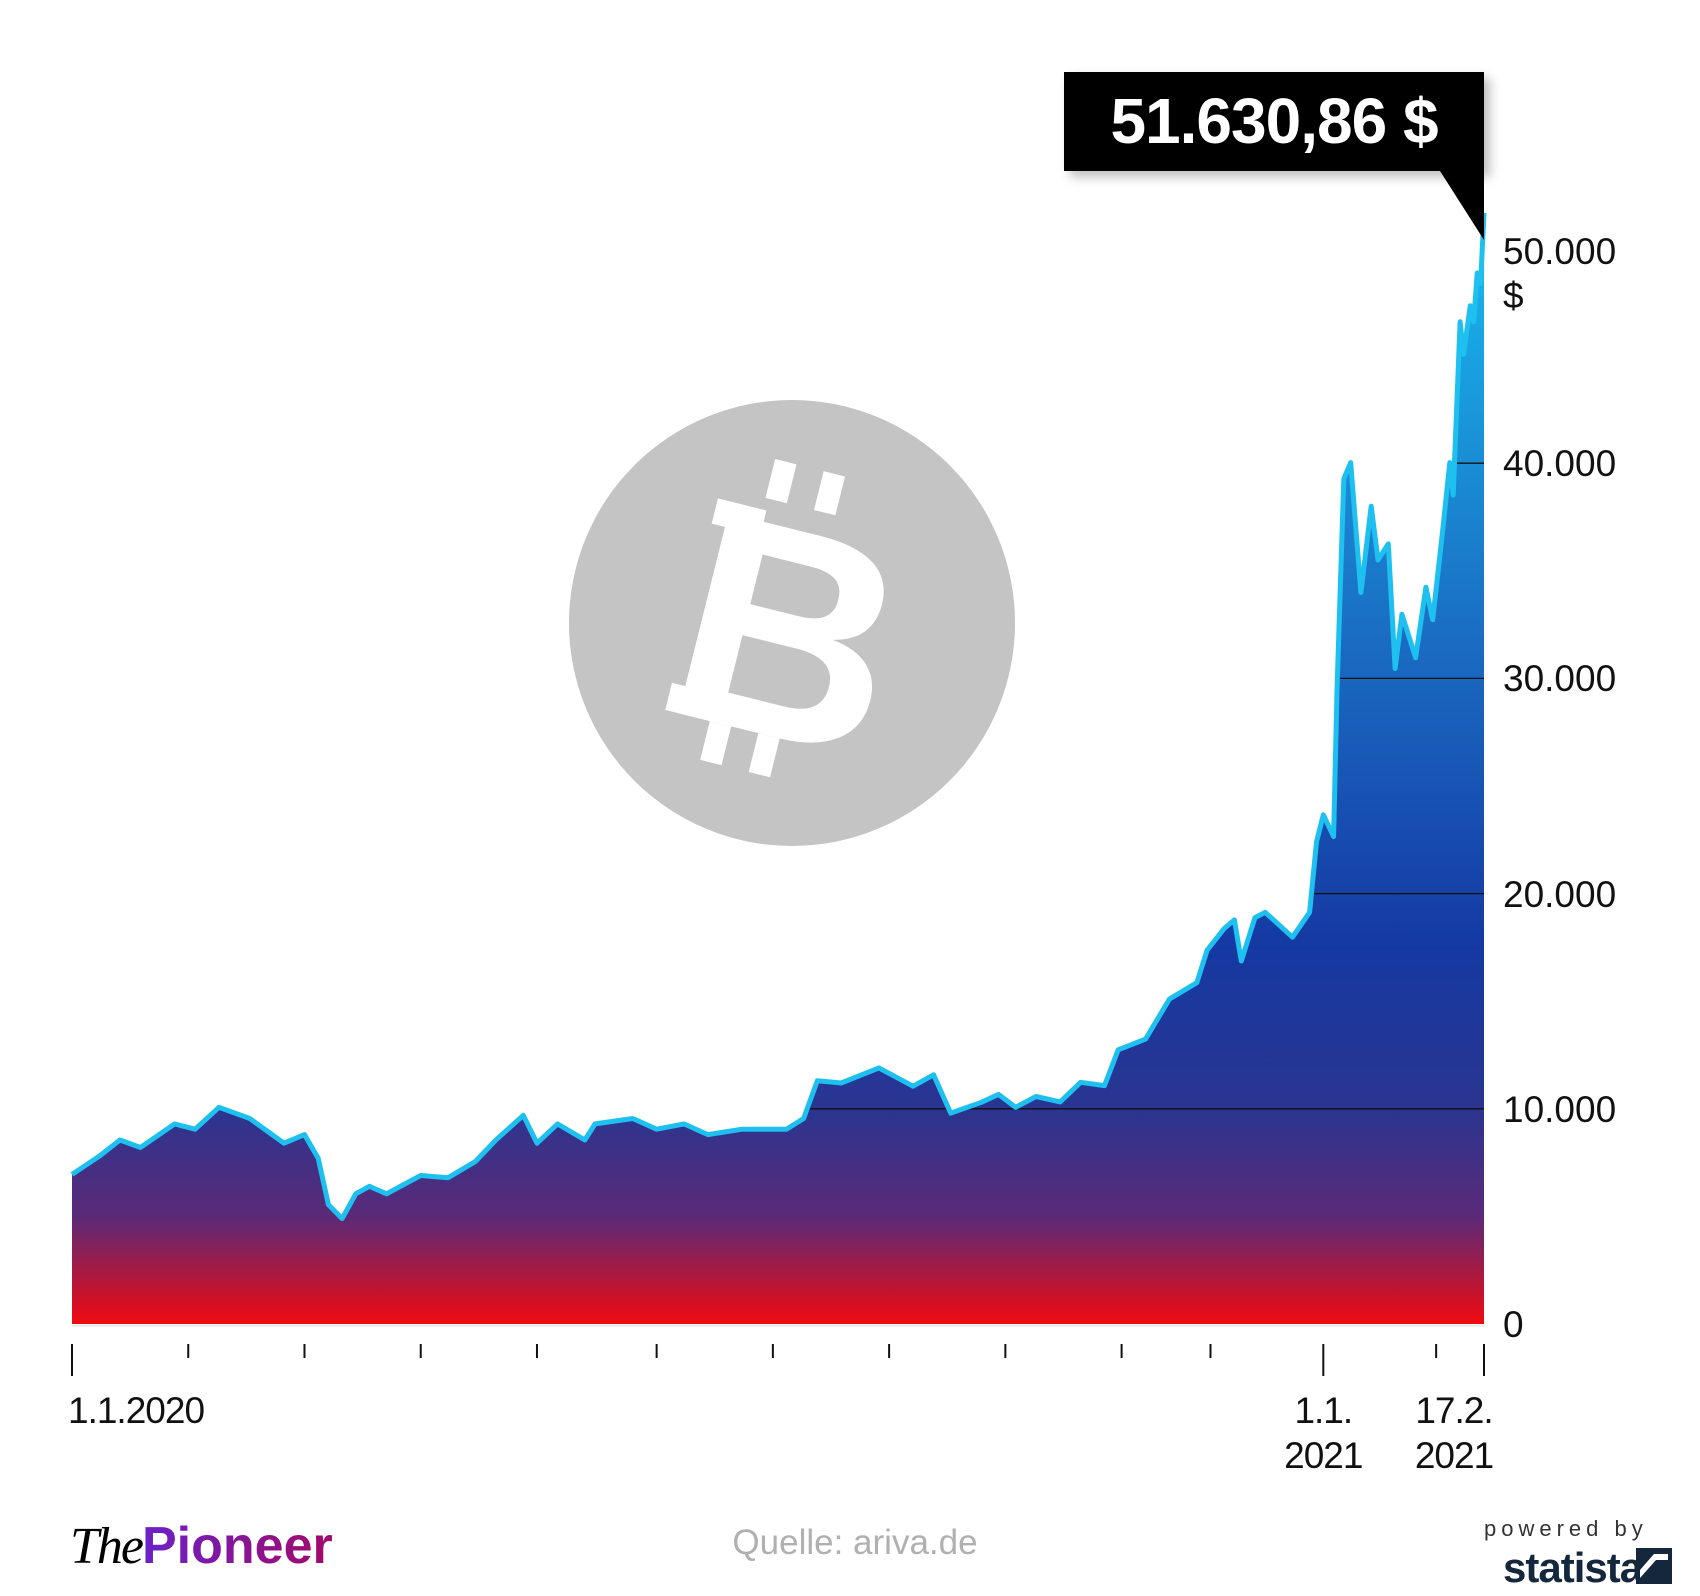  Describe the element at coordinates (1513, 1324) in the screenshot. I see `y-tick-label: 0` at that location.